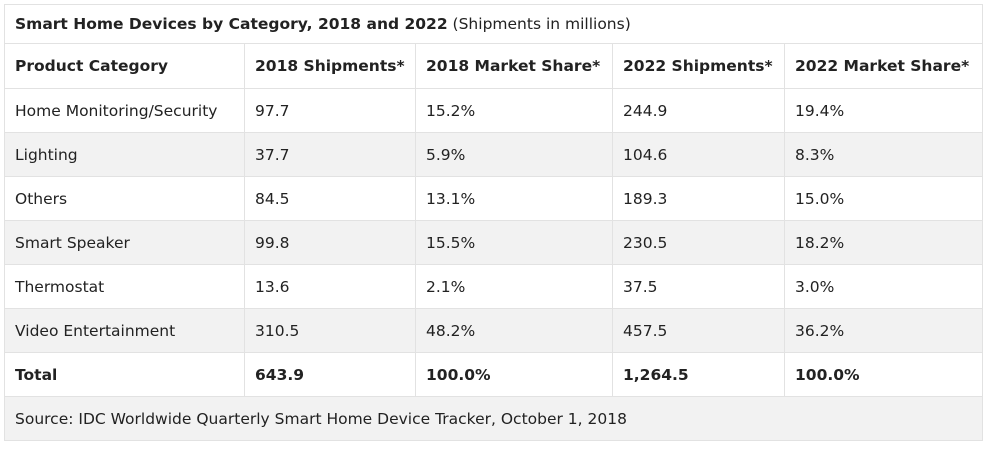 The width and height of the screenshot is (988, 450). Describe the element at coordinates (698, 286) in the screenshot. I see `shipments-2022-cell: 37.5` at that location.